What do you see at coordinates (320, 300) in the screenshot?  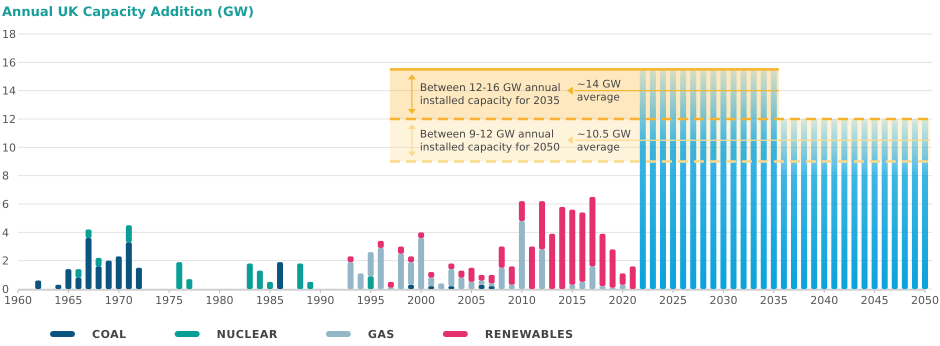 I see `x-tick-label: 1990` at bounding box center [320, 300].